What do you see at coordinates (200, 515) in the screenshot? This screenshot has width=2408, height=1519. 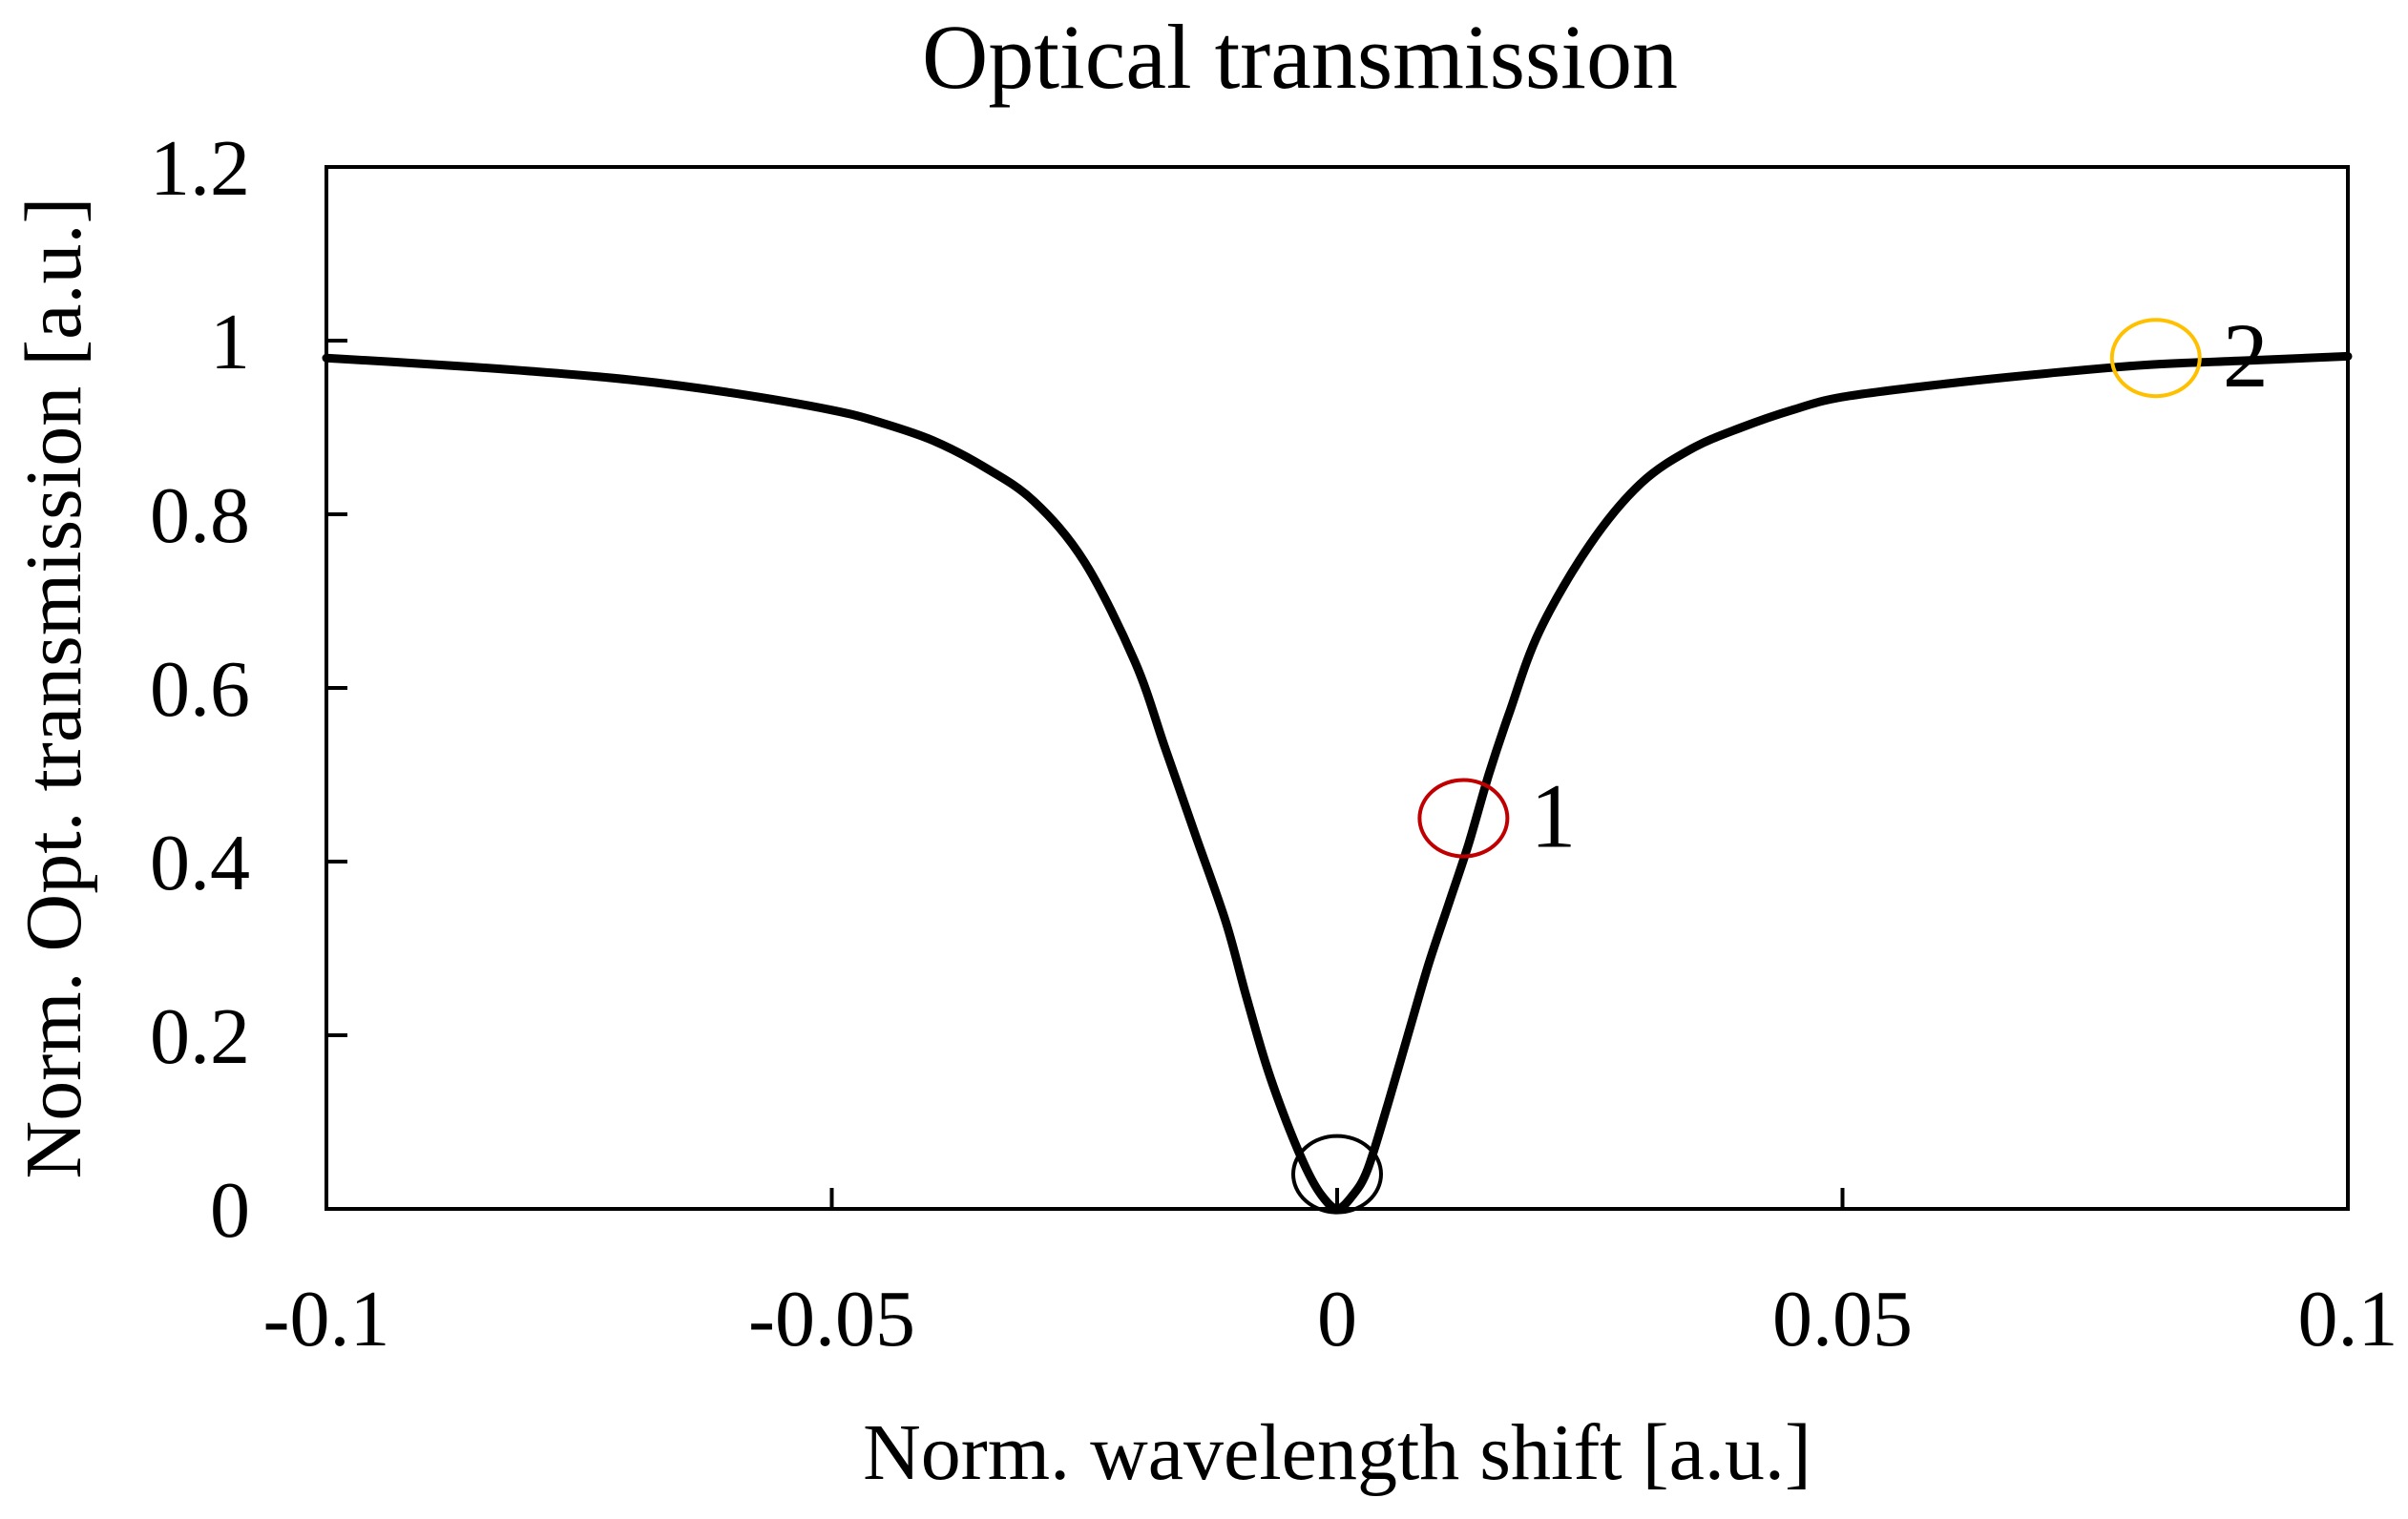 I see `y-tick-label: 0.8` at bounding box center [200, 515].